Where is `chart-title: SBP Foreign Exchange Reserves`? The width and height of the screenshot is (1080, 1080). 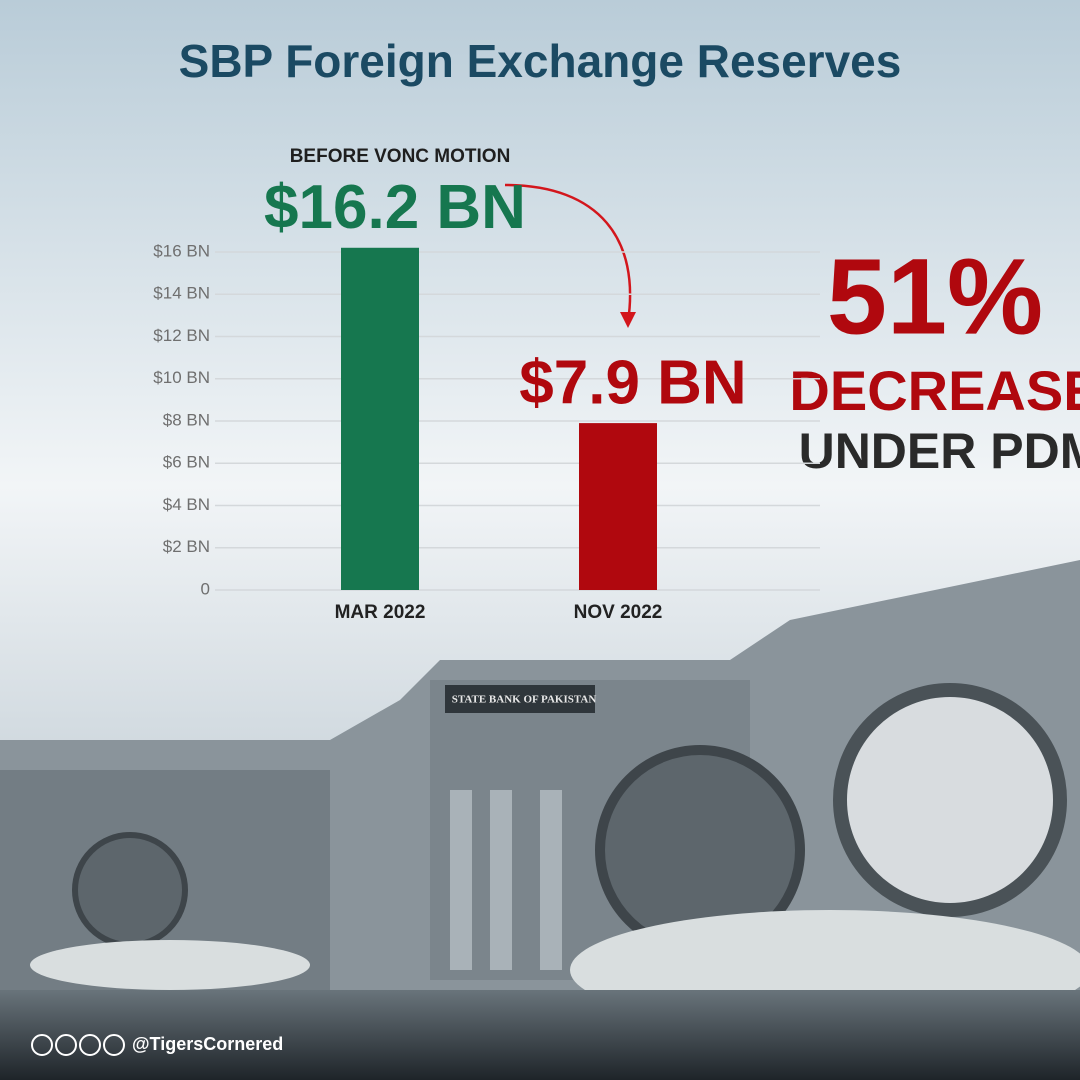
chart-title: SBP Foreign Exchange Reserves is located at coordinates (540, 61).